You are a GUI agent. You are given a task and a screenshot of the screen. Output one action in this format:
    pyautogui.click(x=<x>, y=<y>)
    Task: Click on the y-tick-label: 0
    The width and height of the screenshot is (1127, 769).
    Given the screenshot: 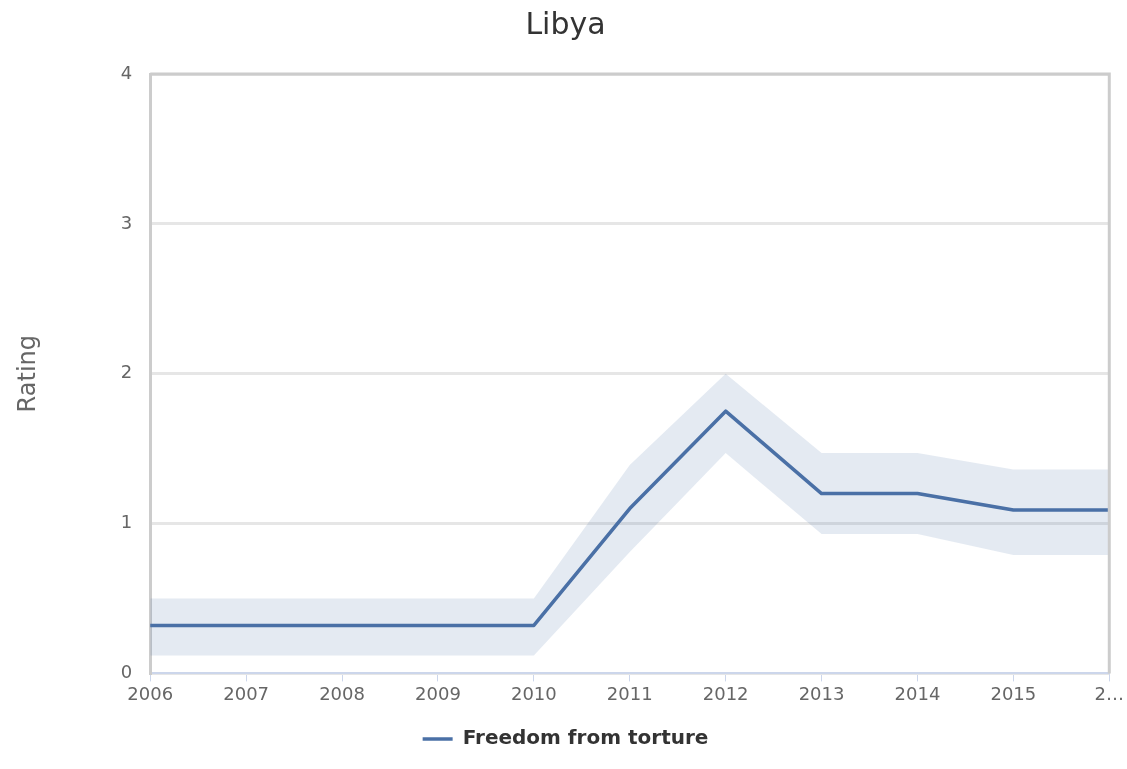 What is the action you would take?
    pyautogui.click(x=126, y=672)
    